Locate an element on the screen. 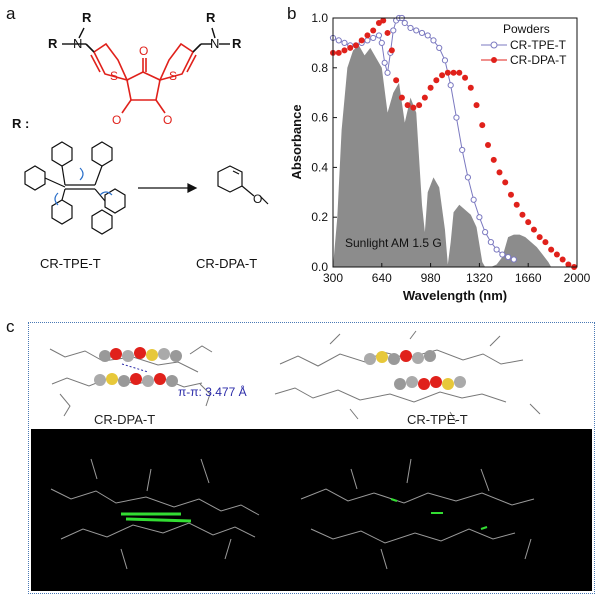 The height and width of the screenshot is (597, 599). x-tick-label: 1320 is located at coordinates (479, 278).